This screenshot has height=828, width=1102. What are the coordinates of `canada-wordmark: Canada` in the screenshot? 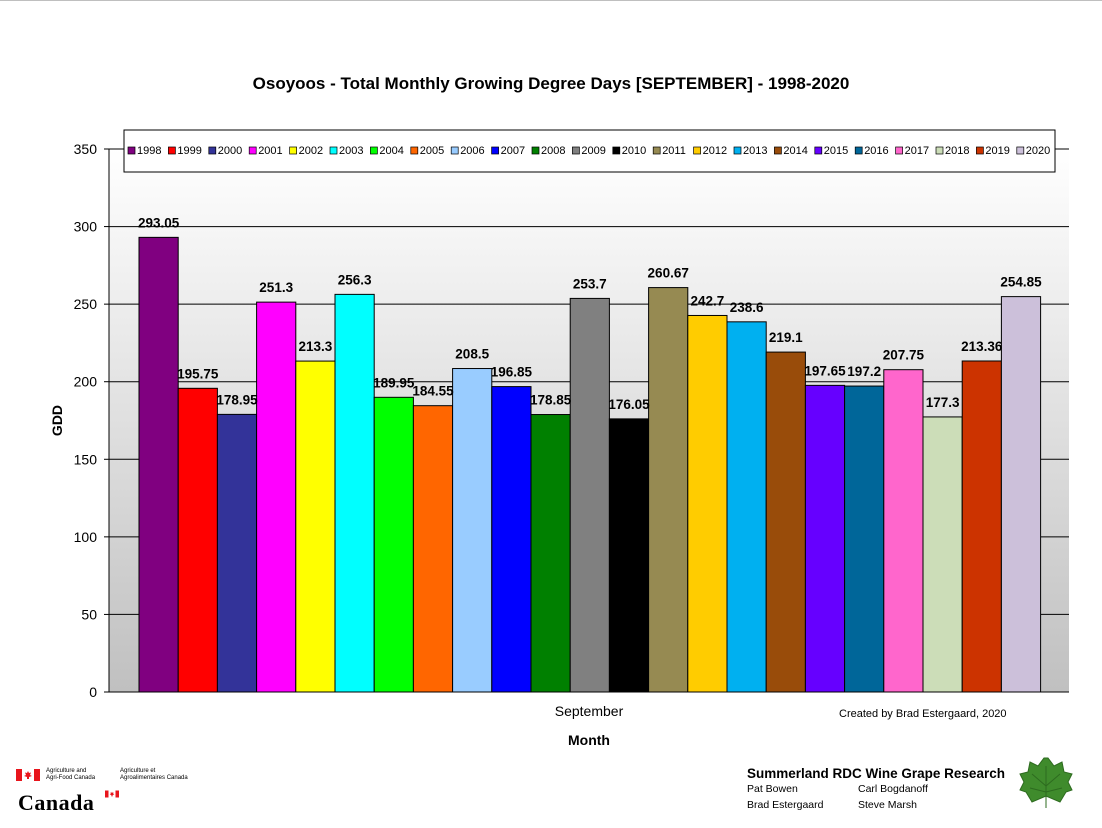 It's located at (56, 802).